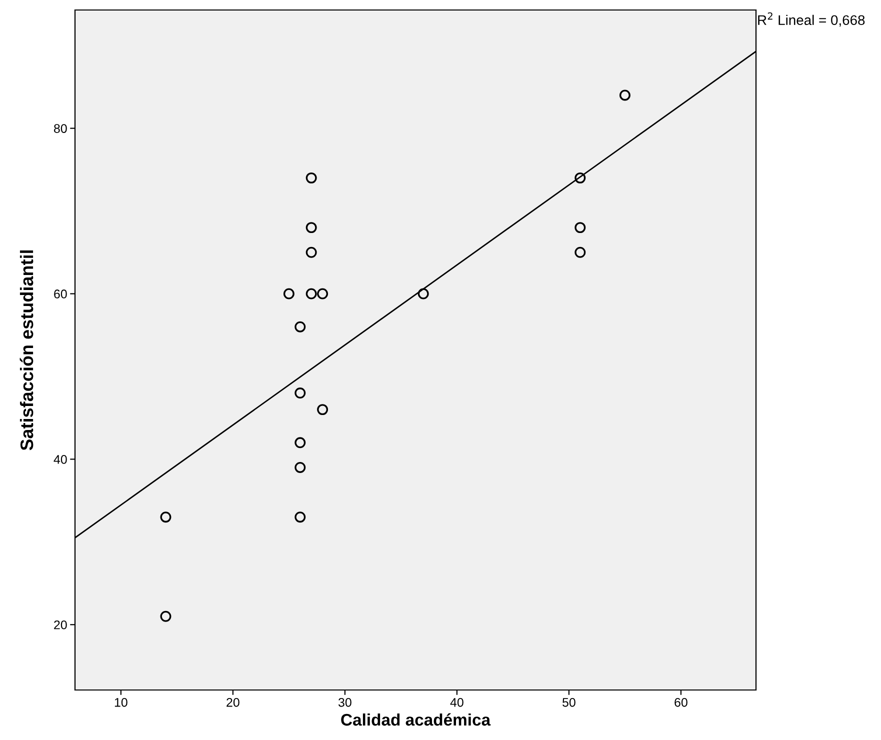 This screenshot has height=740, width=881. I want to click on x-tick-label: 60, so click(681, 702).